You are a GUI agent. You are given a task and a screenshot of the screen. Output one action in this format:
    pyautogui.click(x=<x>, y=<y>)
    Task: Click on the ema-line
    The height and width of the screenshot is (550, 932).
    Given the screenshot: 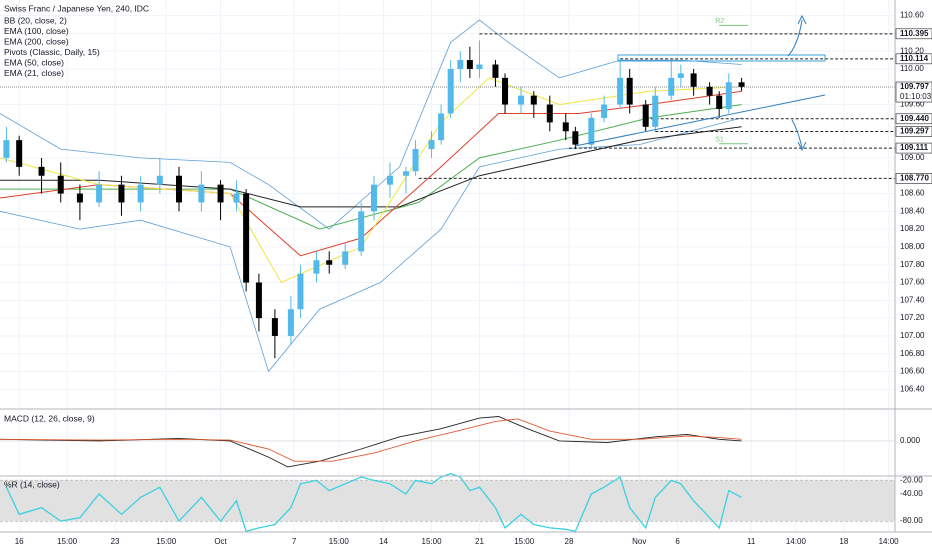 What is the action you would take?
    pyautogui.click(x=371, y=167)
    